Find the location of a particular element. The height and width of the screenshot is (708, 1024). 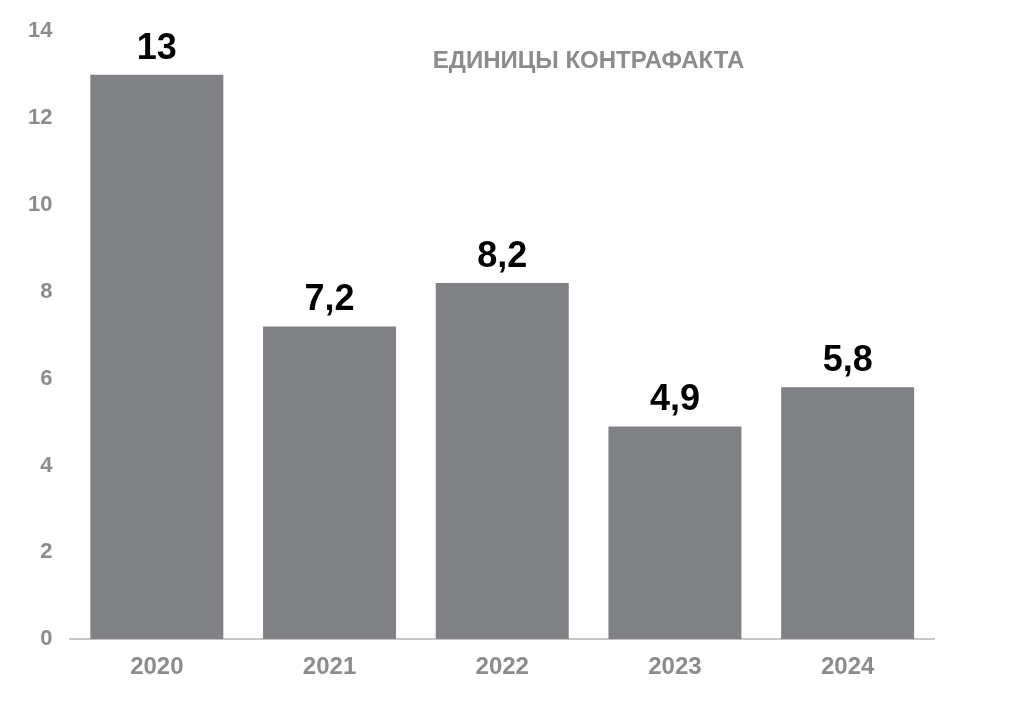

text: ЕДИНИЦЫ КОНТРАФАКТА is located at coordinates (588, 59).